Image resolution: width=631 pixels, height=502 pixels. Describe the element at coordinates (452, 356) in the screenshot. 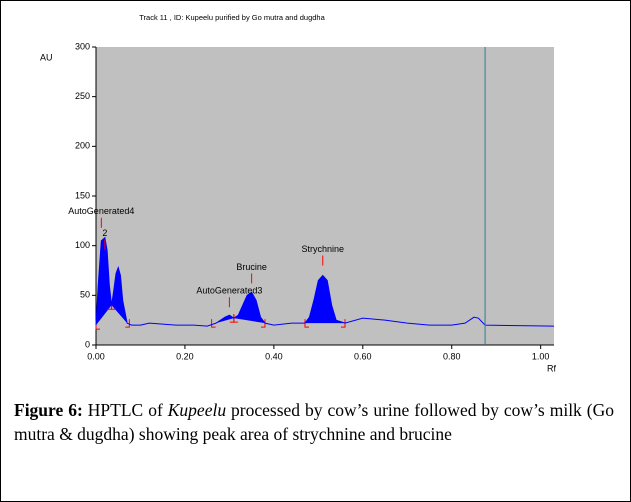

I see `x-tick-label: 0.80` at that location.